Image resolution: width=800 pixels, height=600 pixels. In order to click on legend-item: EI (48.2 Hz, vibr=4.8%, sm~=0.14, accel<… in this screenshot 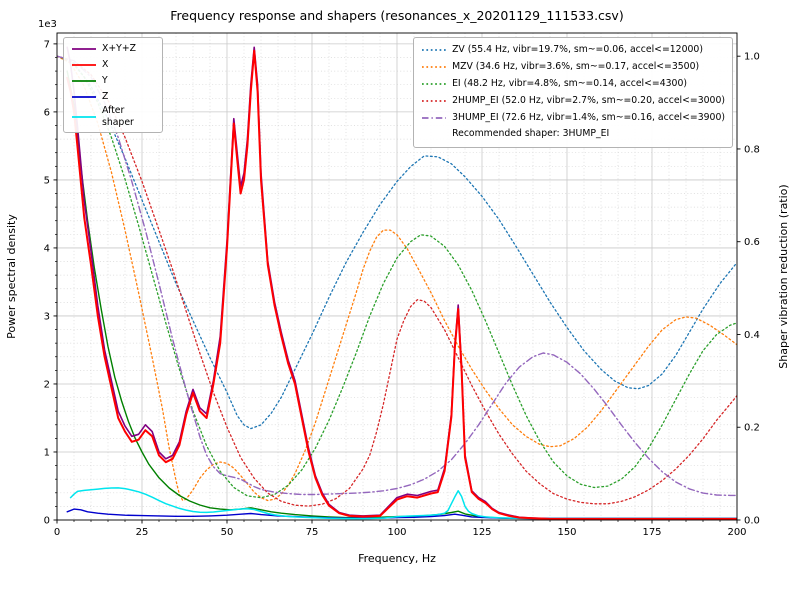, I will do `click(573, 83)`.